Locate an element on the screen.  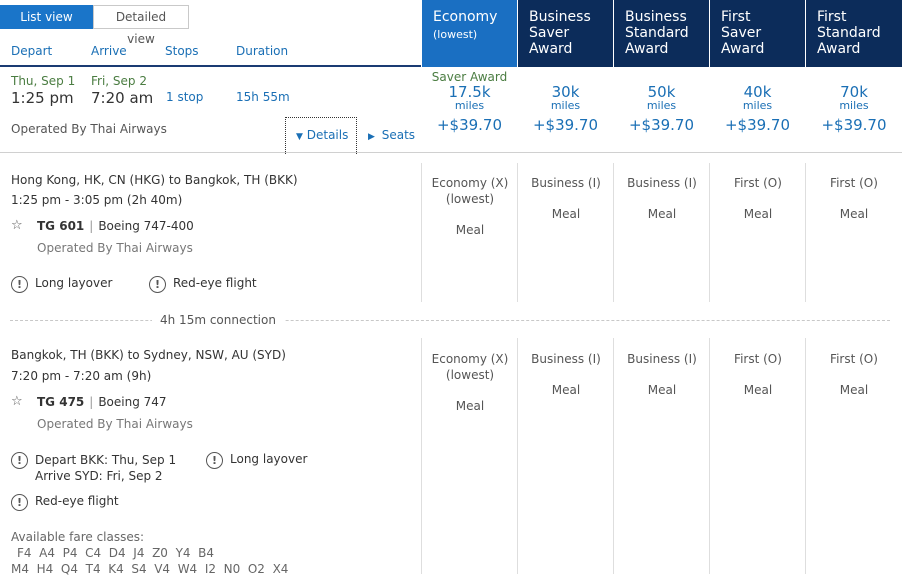
miles-amount: 17.5k is located at coordinates (469, 92).